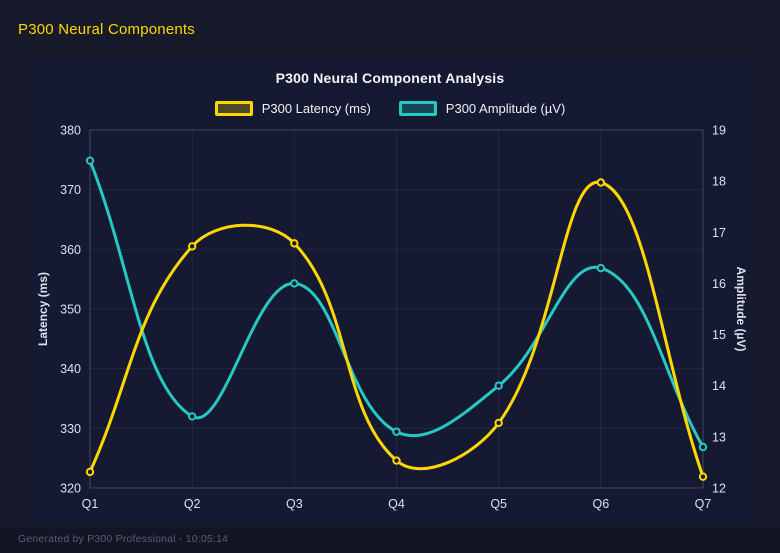 Image resolution: width=780 pixels, height=553 pixels. I want to click on left-axis-tick: 370, so click(70, 190).